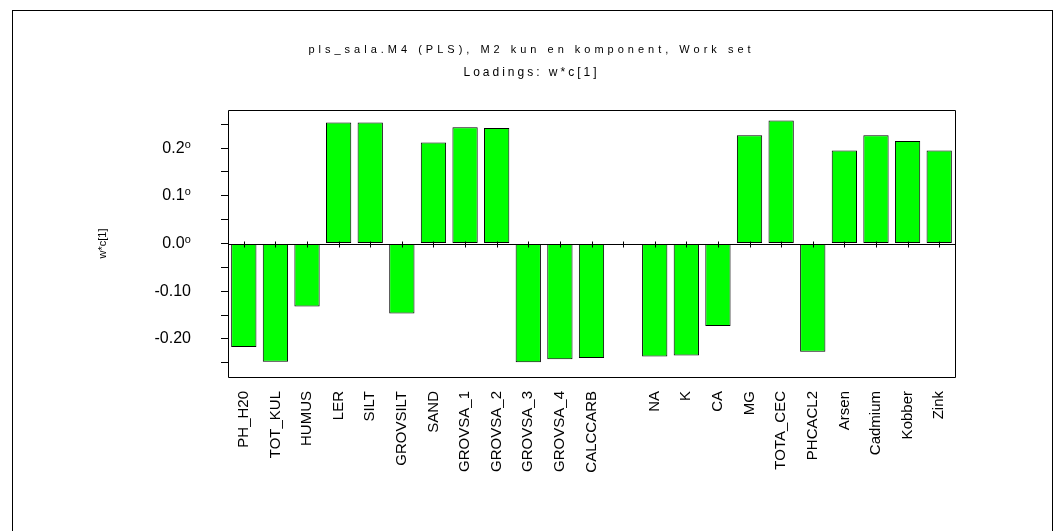 The width and height of the screenshot is (1063, 531). I want to click on y-tick-label: 0.1⁰, so click(176, 195).